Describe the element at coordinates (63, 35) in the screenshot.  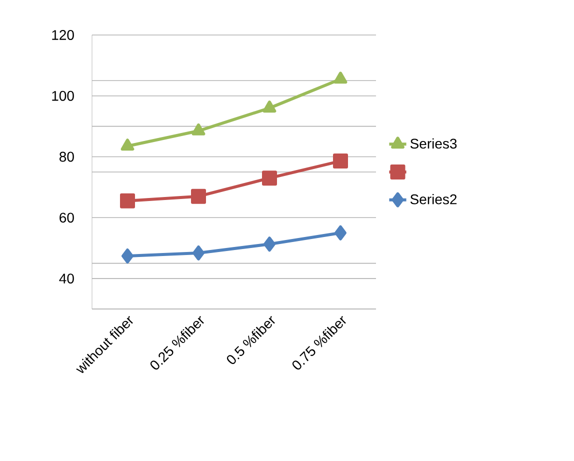
I see `y-tick-label: 120` at that location.